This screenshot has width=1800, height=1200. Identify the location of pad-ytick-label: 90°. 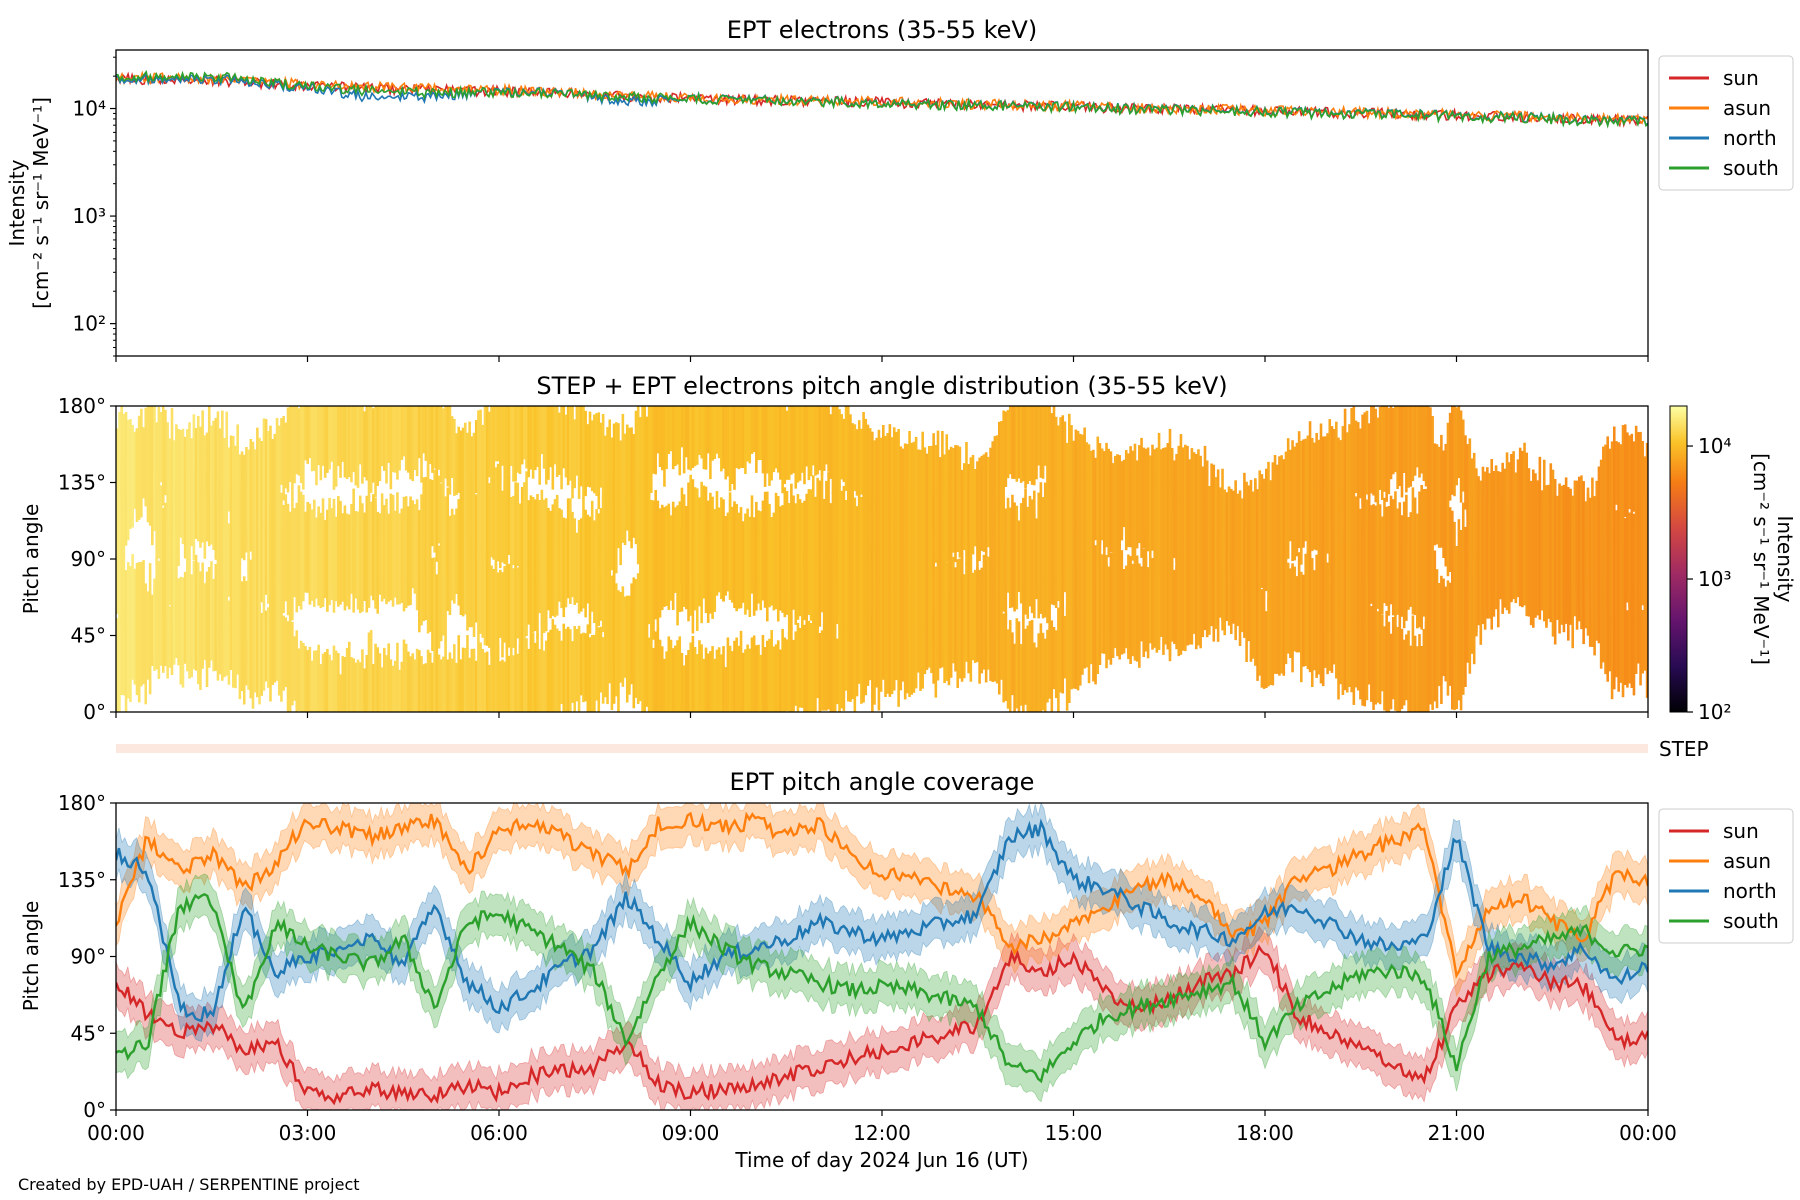
(88, 559).